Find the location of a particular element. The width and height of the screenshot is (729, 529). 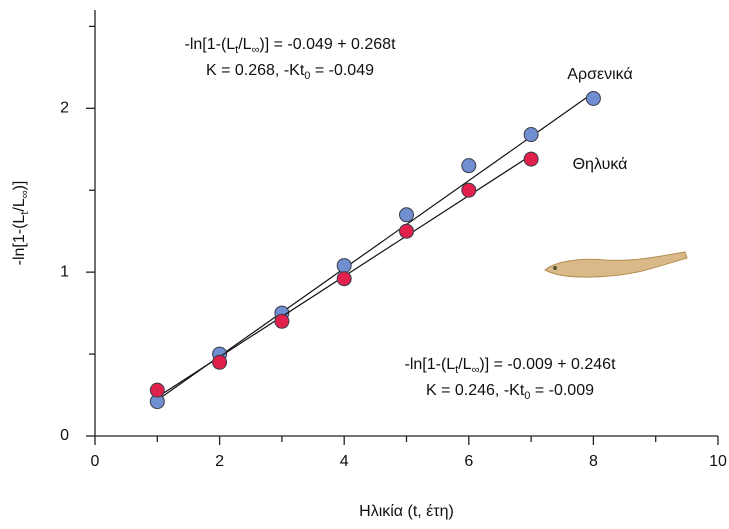

equation: -ln[1-(Lt/L∞)] = -0.049 + 0.268t is located at coordinates (290, 46).